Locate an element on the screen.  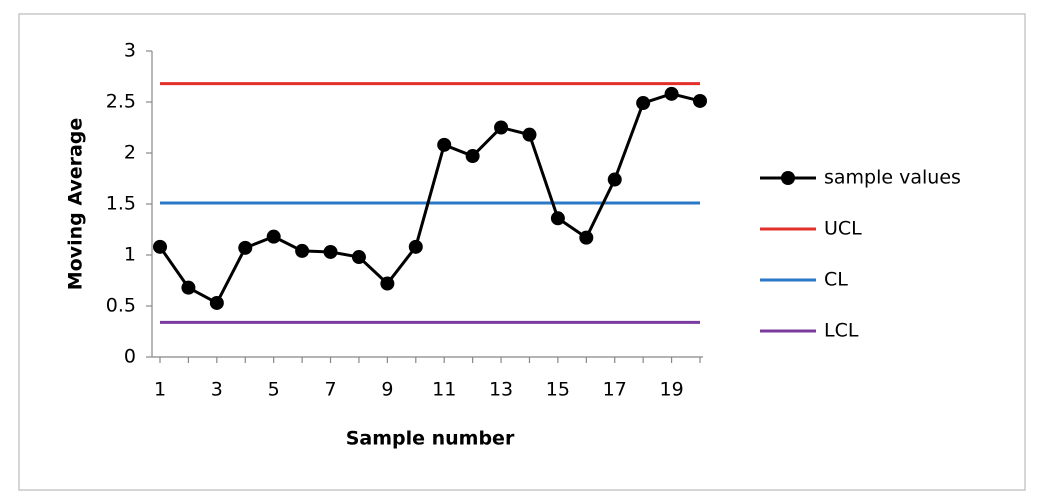
x-tick-label: 3 is located at coordinates (217, 390).